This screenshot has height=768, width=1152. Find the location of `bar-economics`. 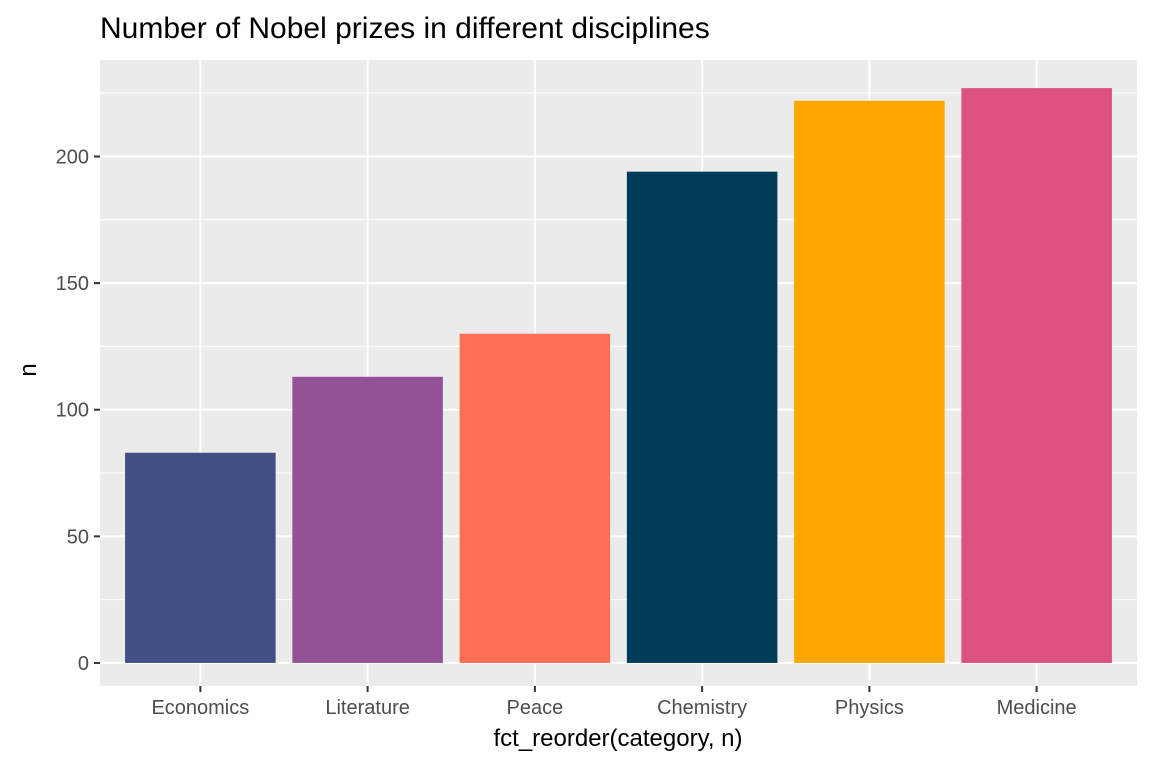

bar-economics is located at coordinates (200, 557).